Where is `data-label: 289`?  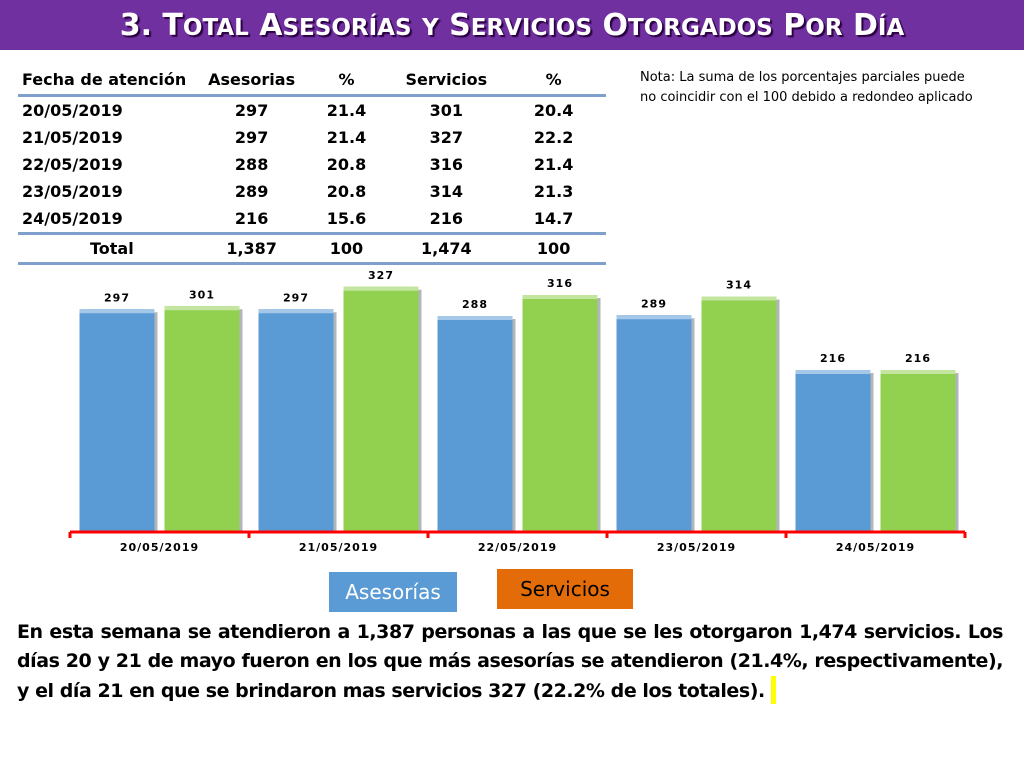
data-label: 289 is located at coordinates (654, 303).